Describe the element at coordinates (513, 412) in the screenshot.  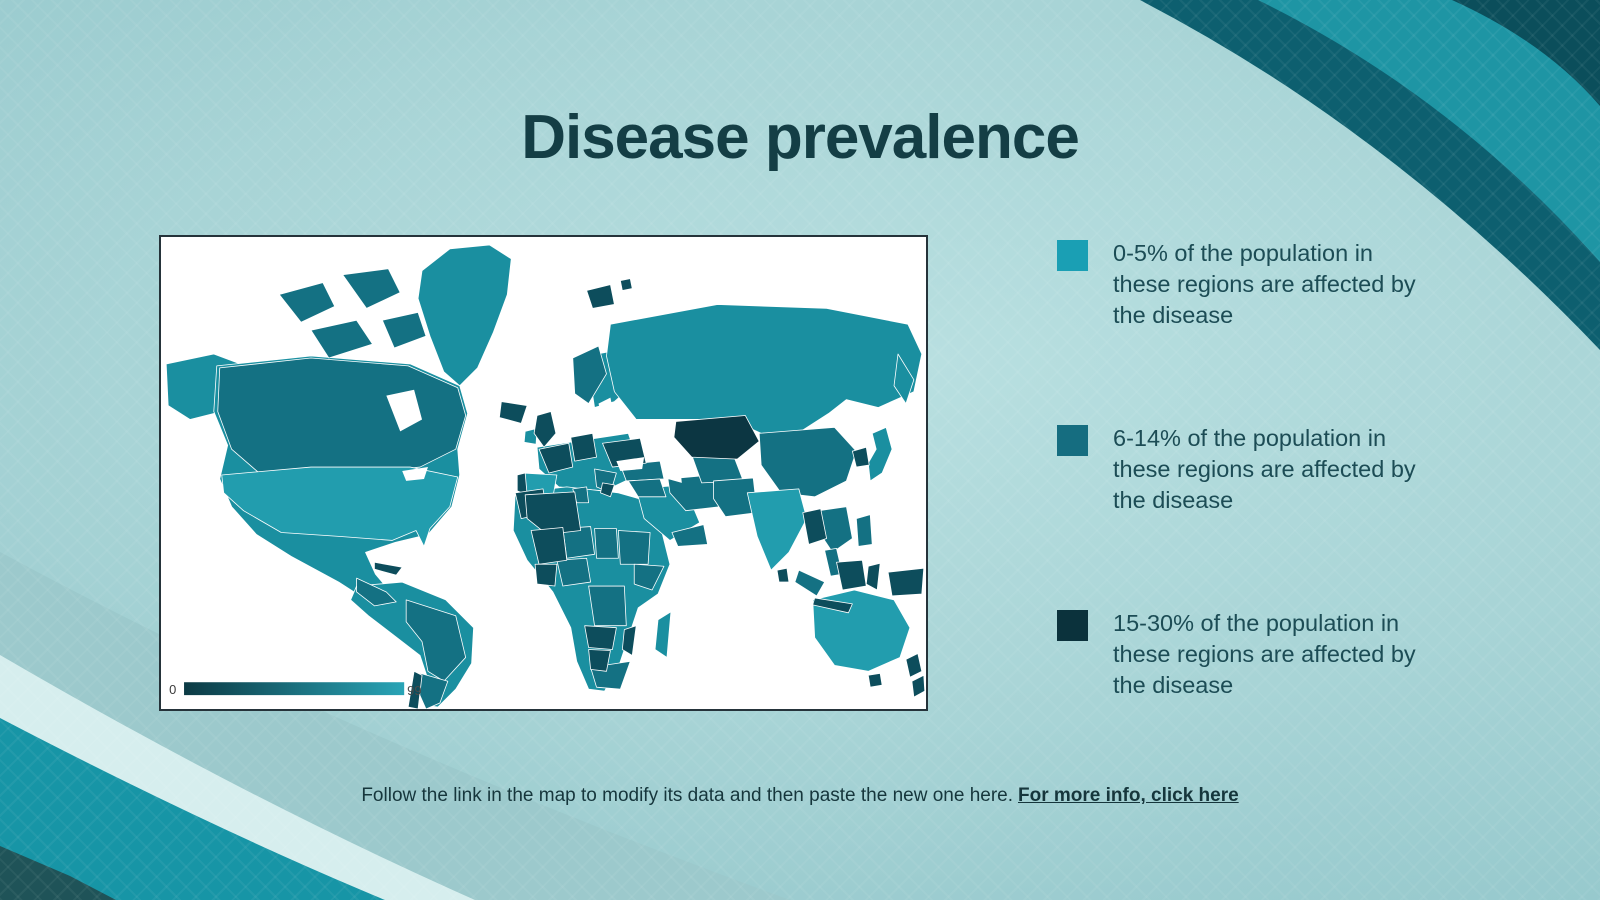
I see `region-iceland` at that location.